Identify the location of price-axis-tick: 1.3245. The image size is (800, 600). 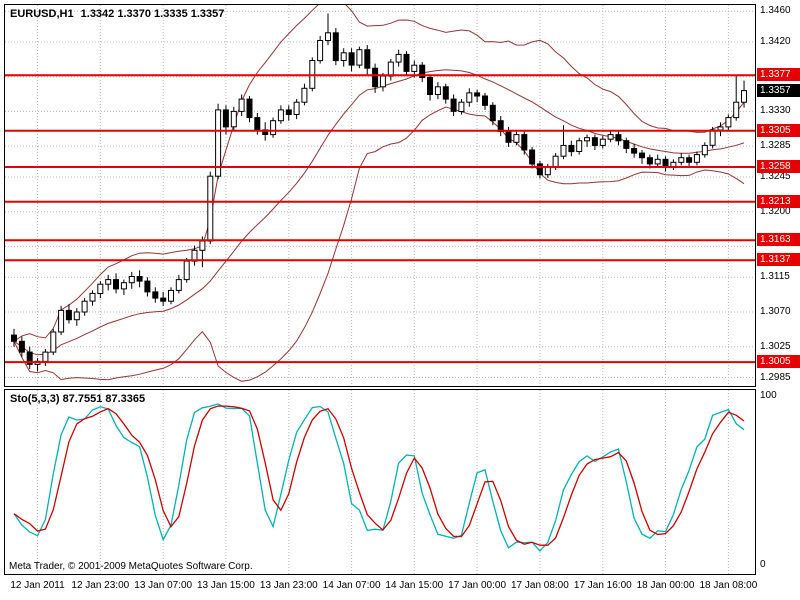
(775, 176).